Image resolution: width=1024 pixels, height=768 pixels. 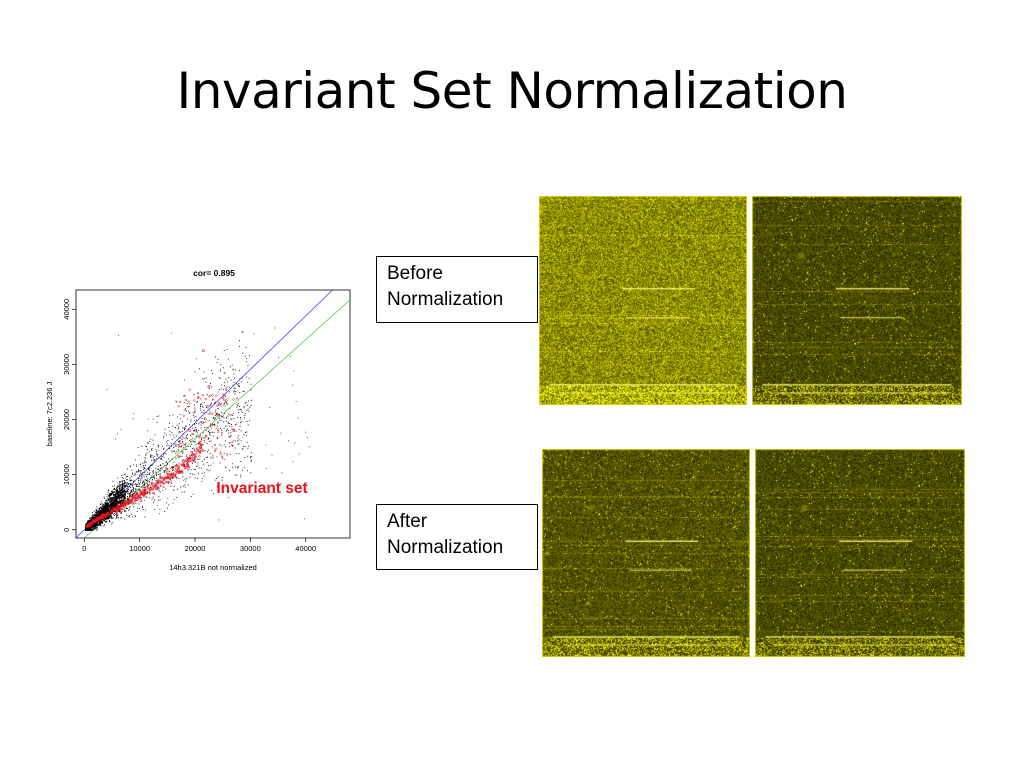 I want to click on microarray-image-after-left, so click(x=646, y=553).